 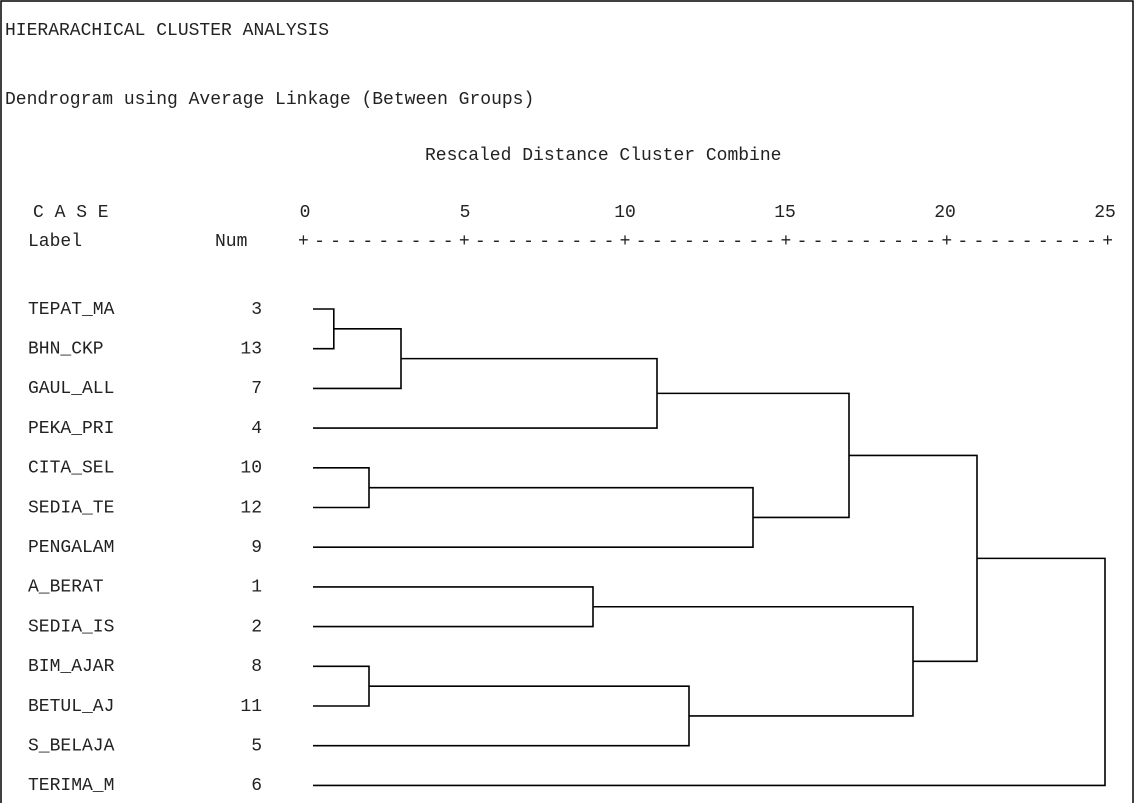 What do you see at coordinates (256, 627) in the screenshot?
I see `leaf-num: 2` at bounding box center [256, 627].